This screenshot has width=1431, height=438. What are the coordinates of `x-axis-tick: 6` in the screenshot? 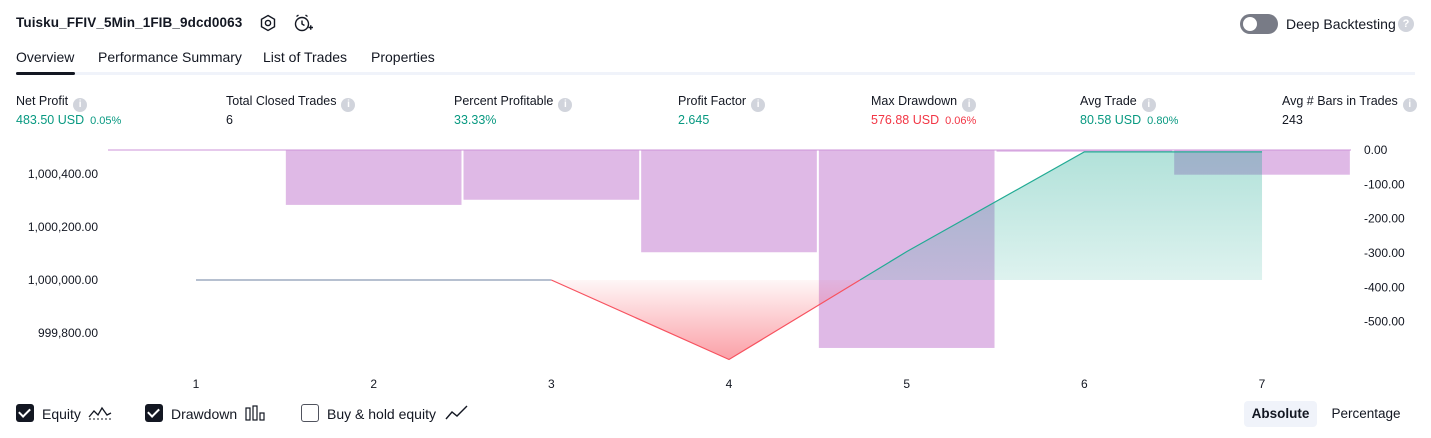 It's located at (1084, 384).